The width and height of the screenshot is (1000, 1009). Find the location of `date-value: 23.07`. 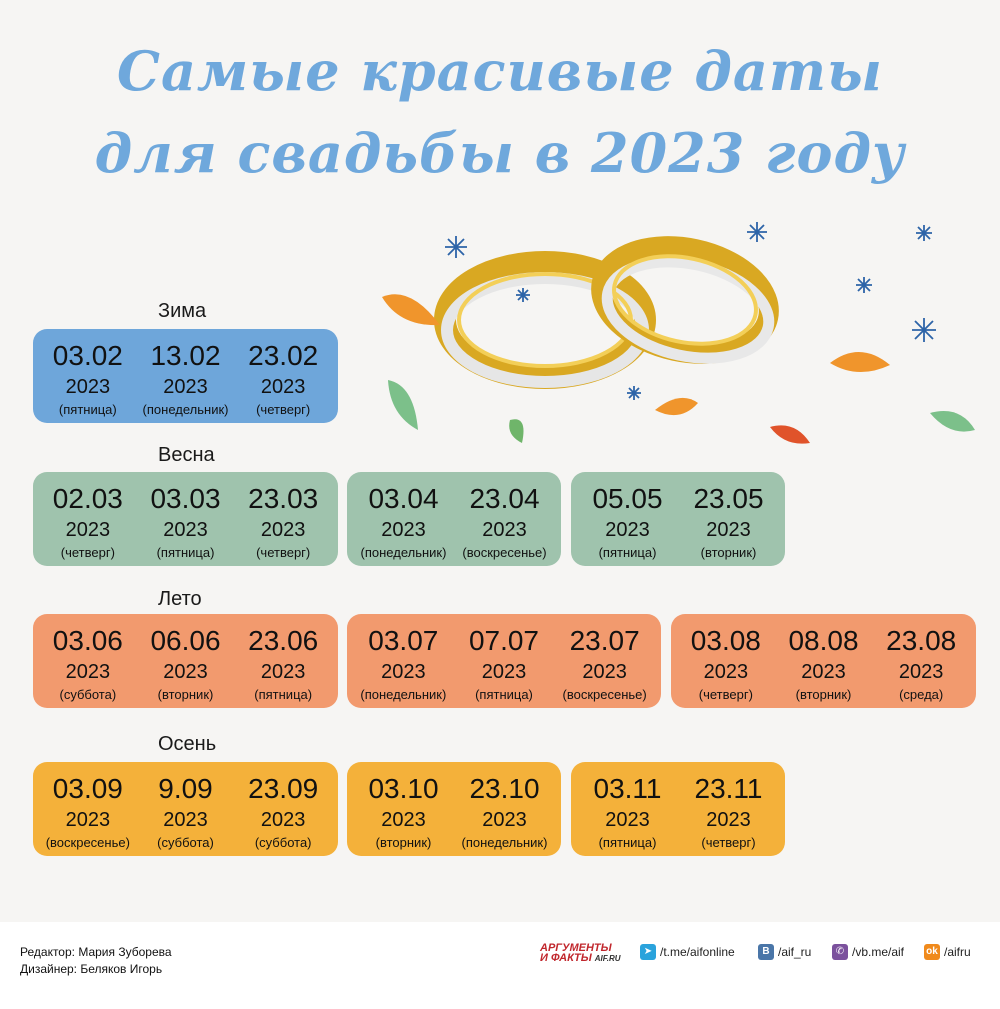

date-value: 23.07 is located at coordinates (604, 640).